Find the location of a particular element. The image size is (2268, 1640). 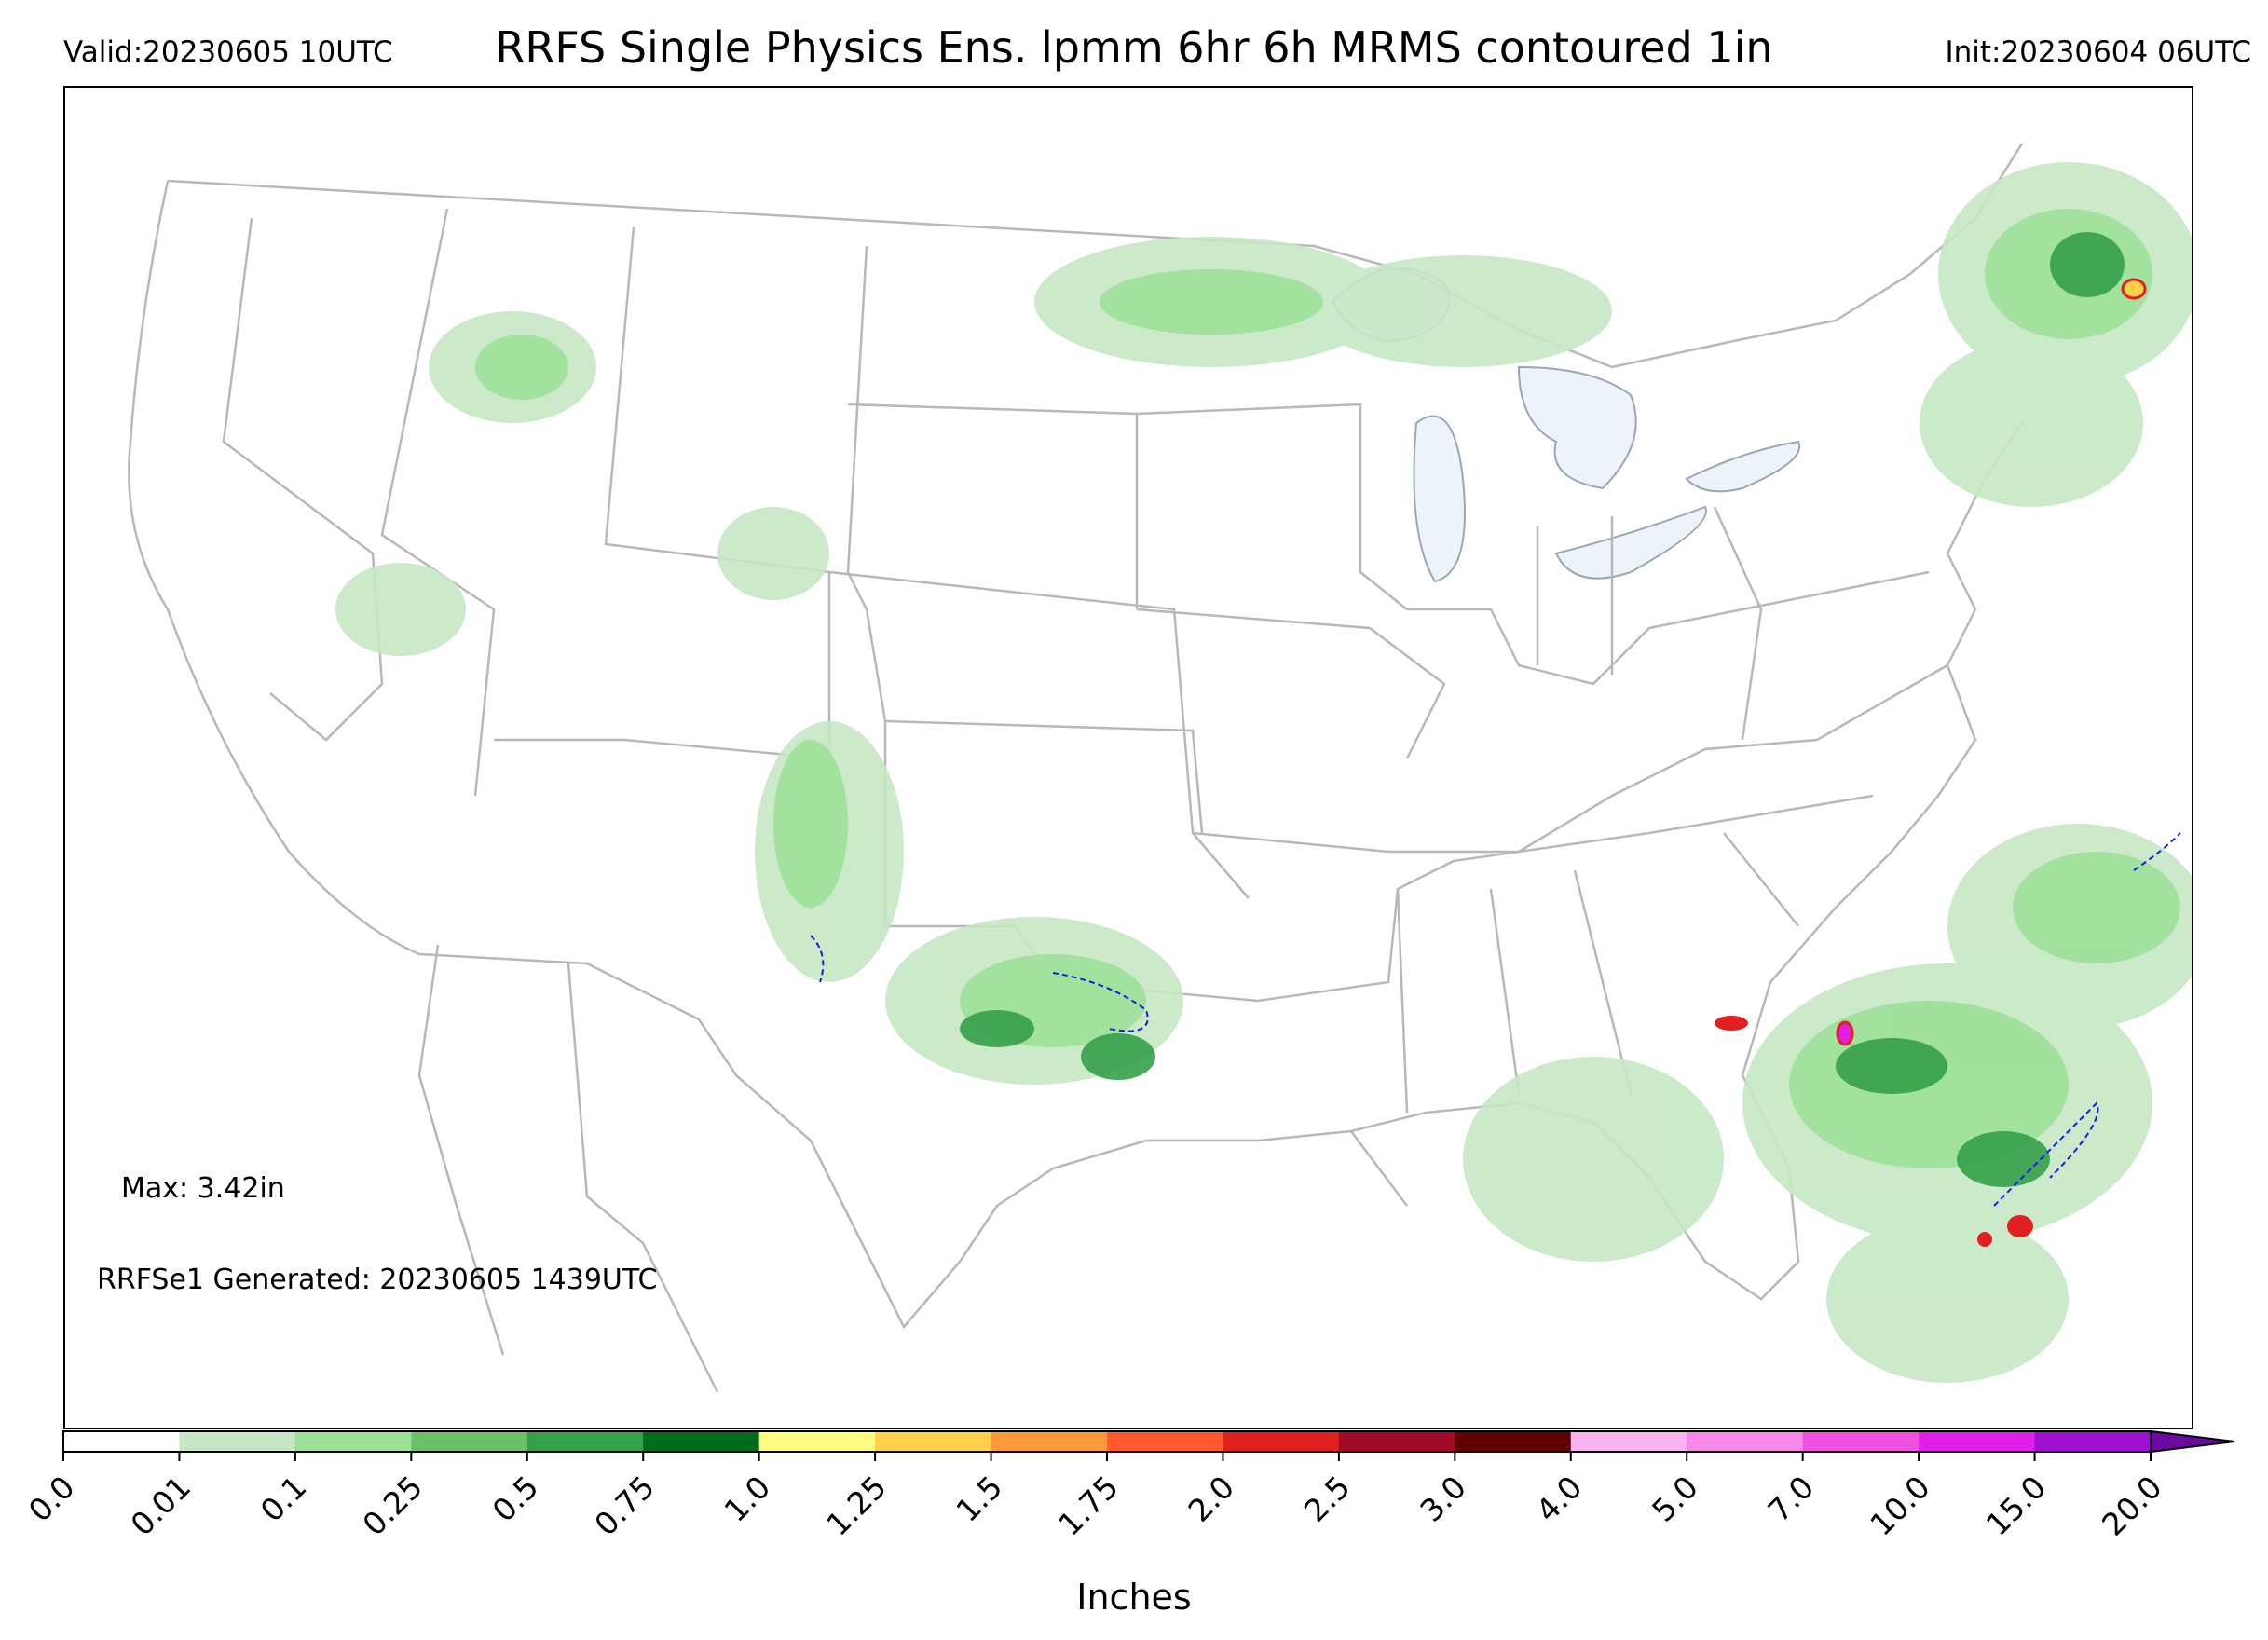

colorbar-tick-label: 20.0 is located at coordinates (2132, 1506).